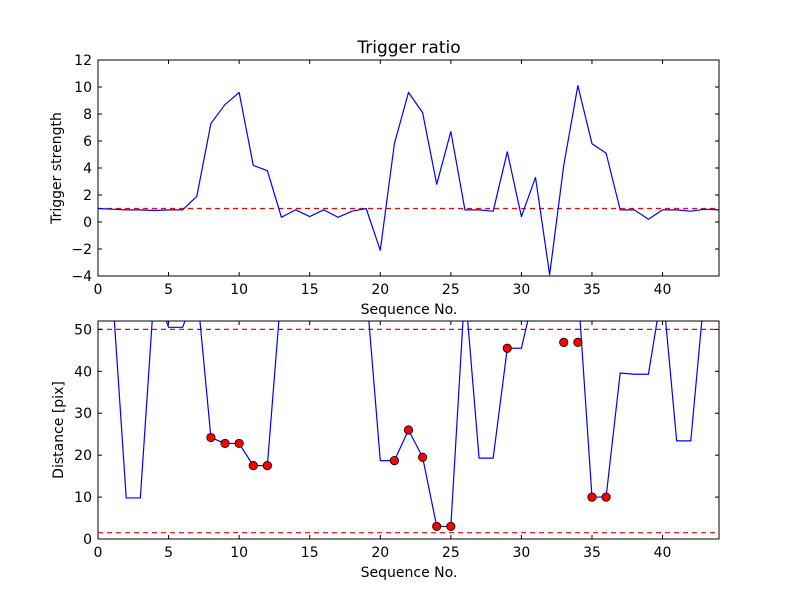 This screenshot has height=600, width=800. Describe the element at coordinates (83, 414) in the screenshot. I see `y-tick-label: 30` at that location.